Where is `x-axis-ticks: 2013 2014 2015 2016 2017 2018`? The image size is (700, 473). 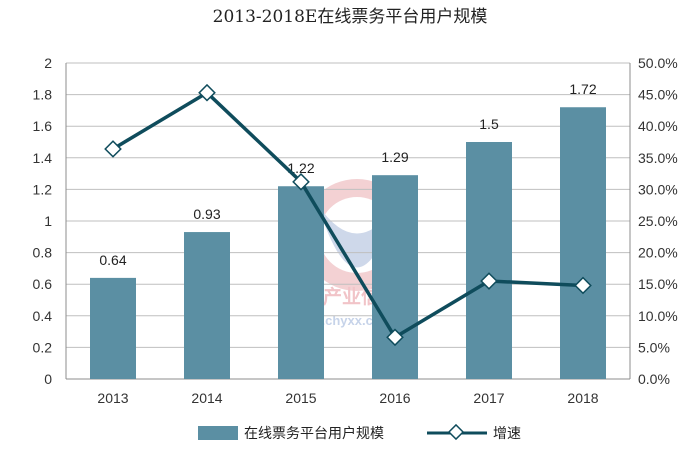
x-axis-ticks: 2013 2014 2015 2016 2017 2018 is located at coordinates (347, 398).